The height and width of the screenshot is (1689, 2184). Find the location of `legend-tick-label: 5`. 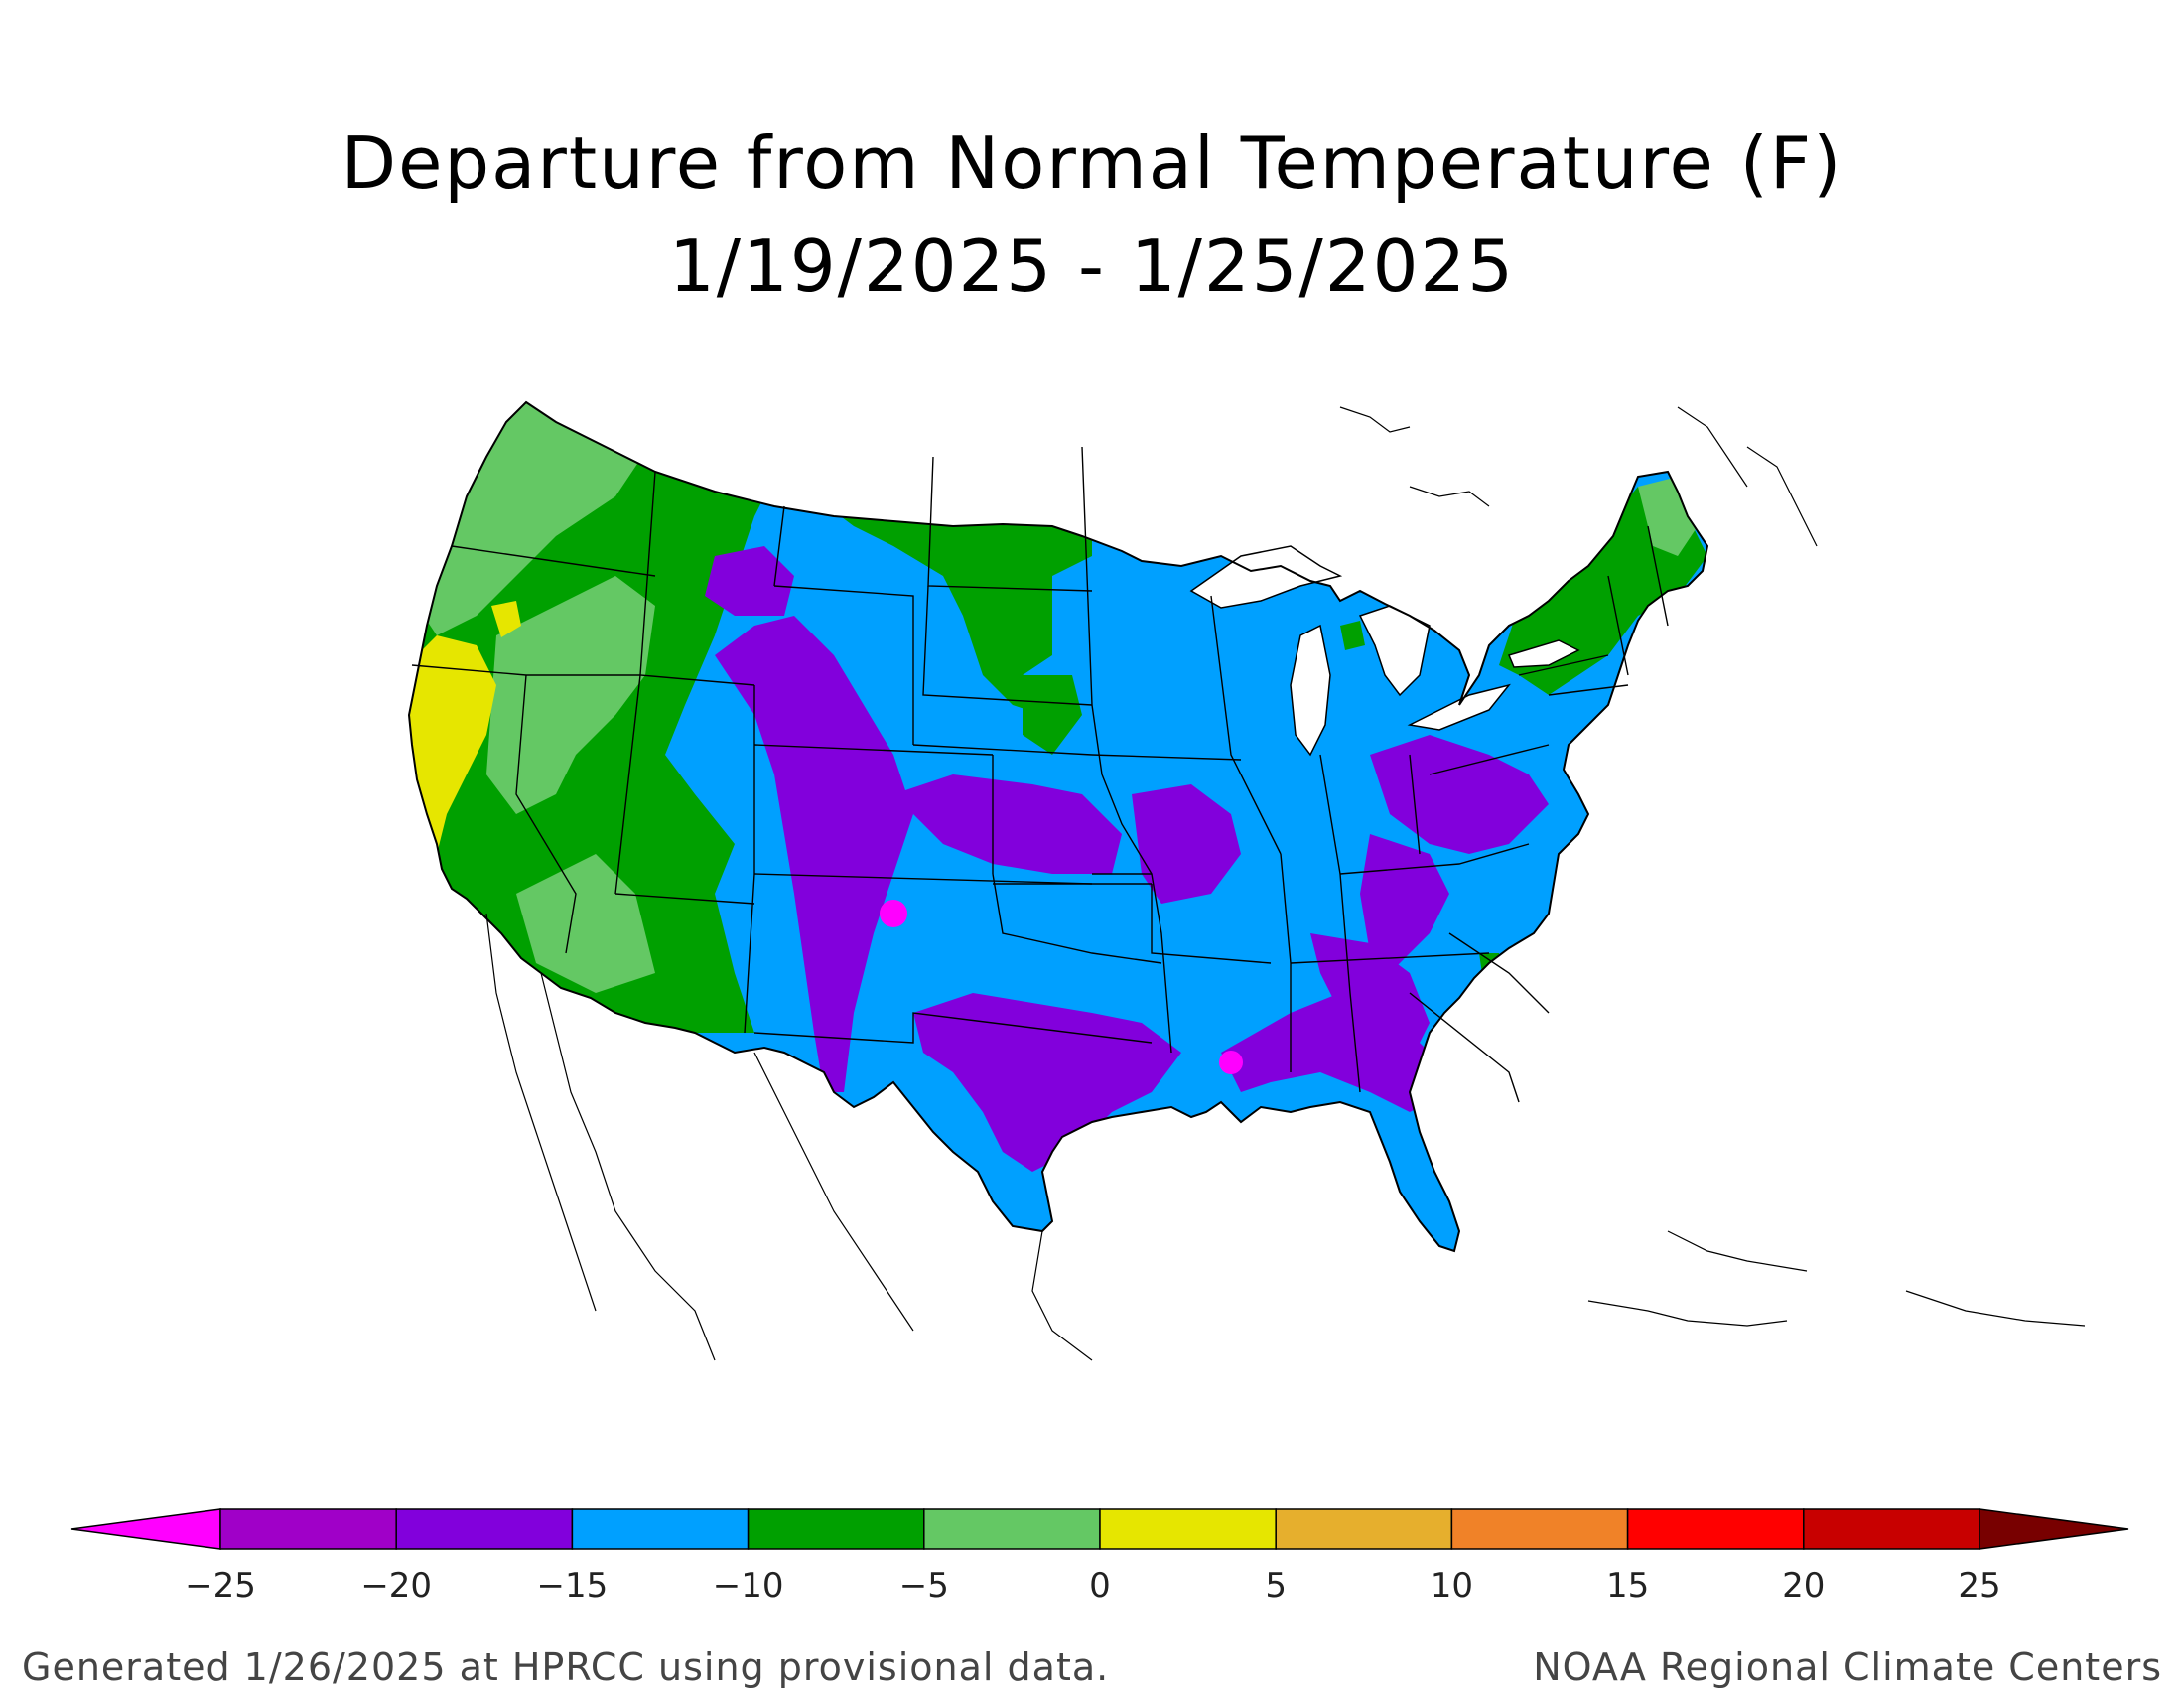

legend-tick-label: 5 is located at coordinates (1276, 1586).